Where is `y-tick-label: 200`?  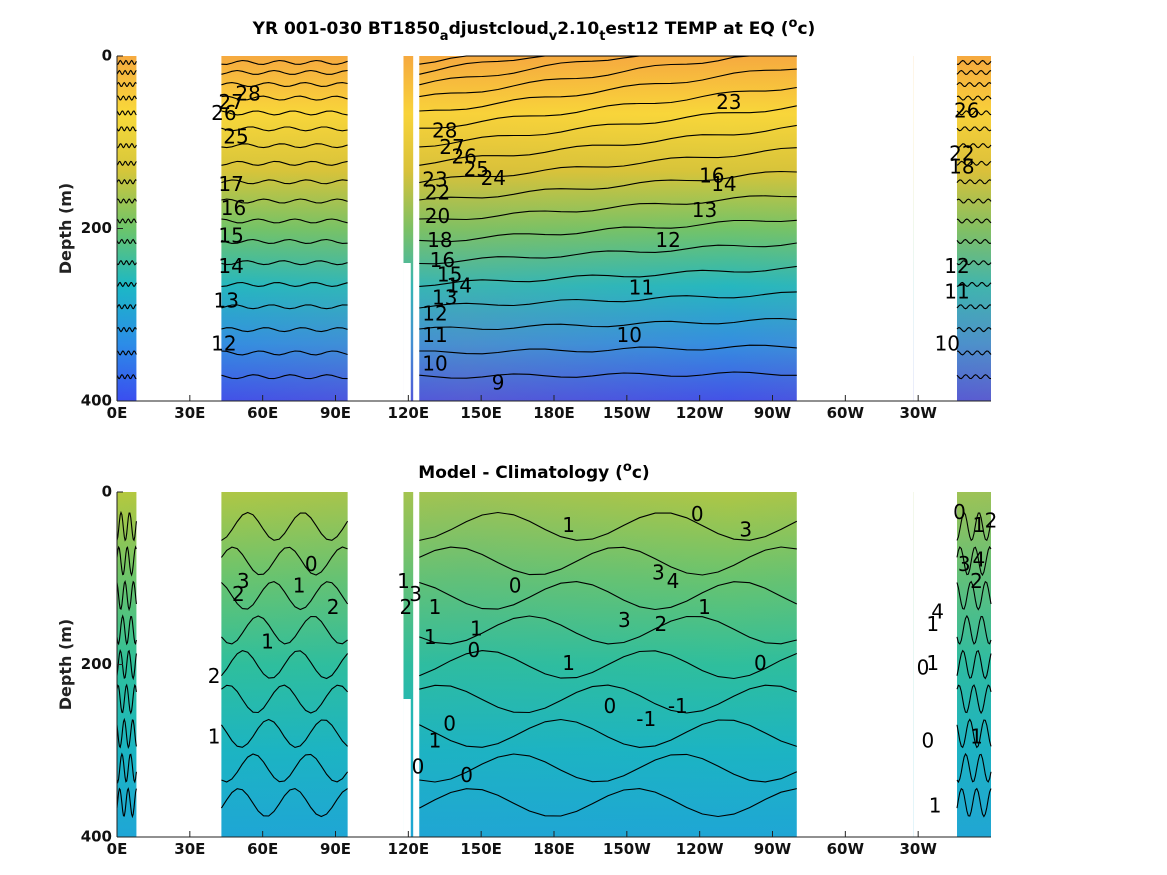 y-tick-label: 200 is located at coordinates (96, 664).